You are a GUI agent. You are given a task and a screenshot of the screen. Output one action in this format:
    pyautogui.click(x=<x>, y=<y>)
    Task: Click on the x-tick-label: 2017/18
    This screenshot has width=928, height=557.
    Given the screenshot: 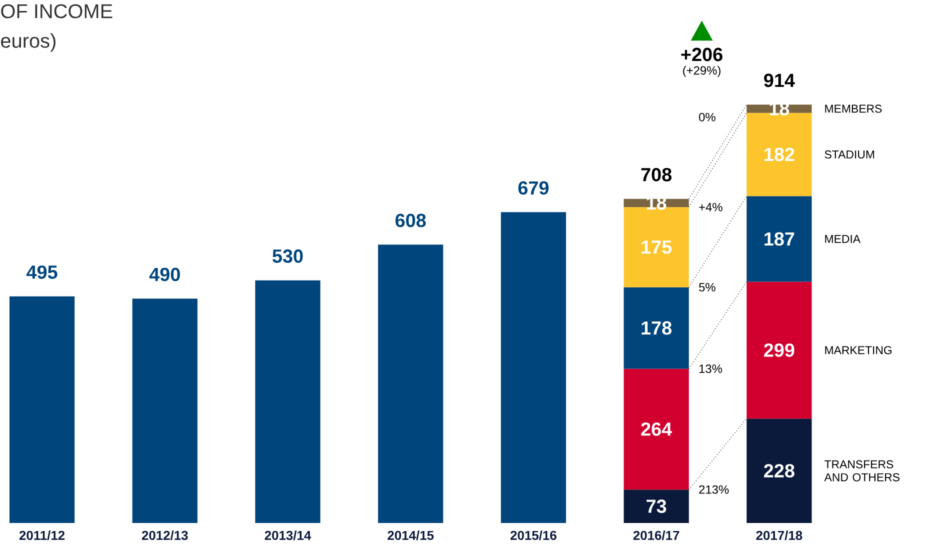 What is the action you would take?
    pyautogui.click(x=779, y=535)
    